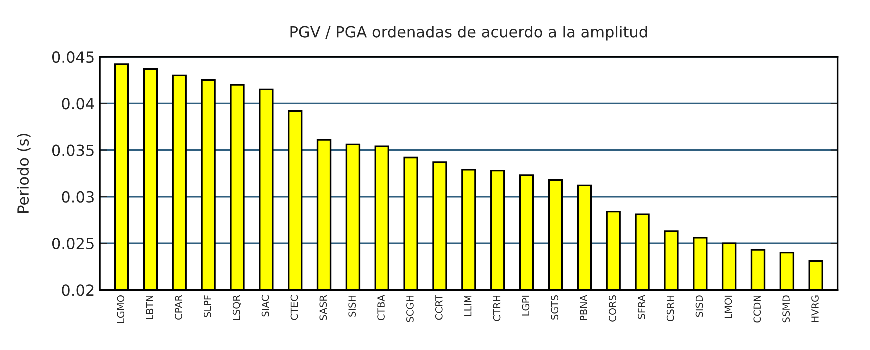  I want to click on x-tick-label: SFRA, so click(642, 307).